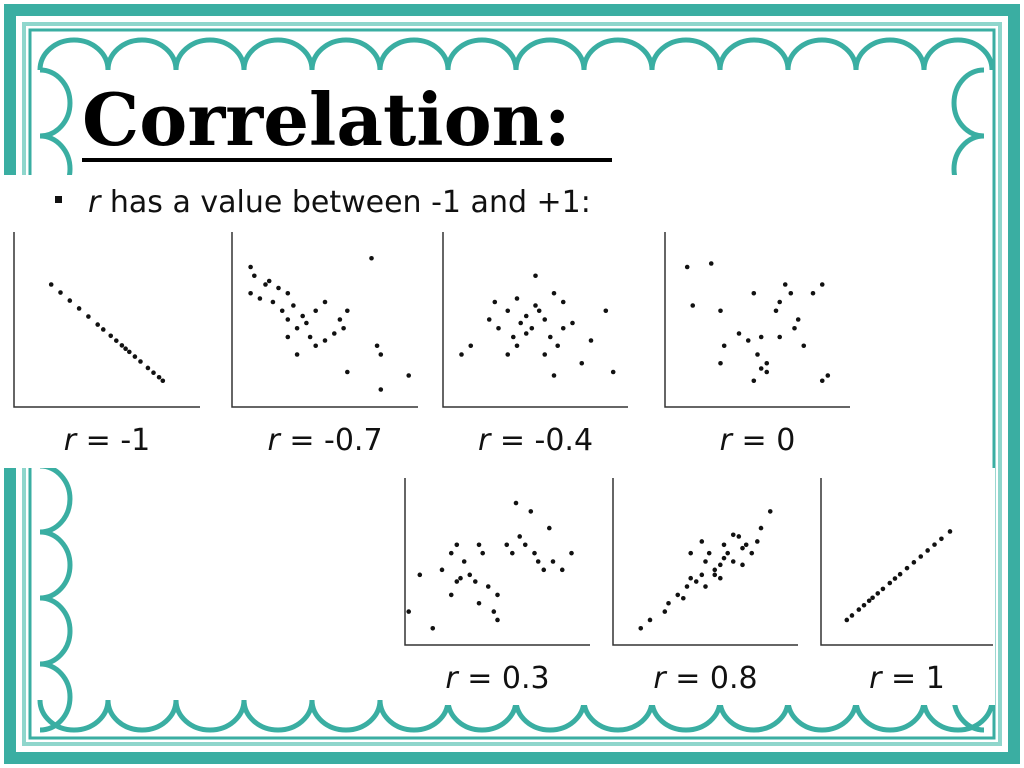  What do you see at coordinates (331, 440) in the screenshot?
I see `label-text: = -0.7` at bounding box center [331, 440].